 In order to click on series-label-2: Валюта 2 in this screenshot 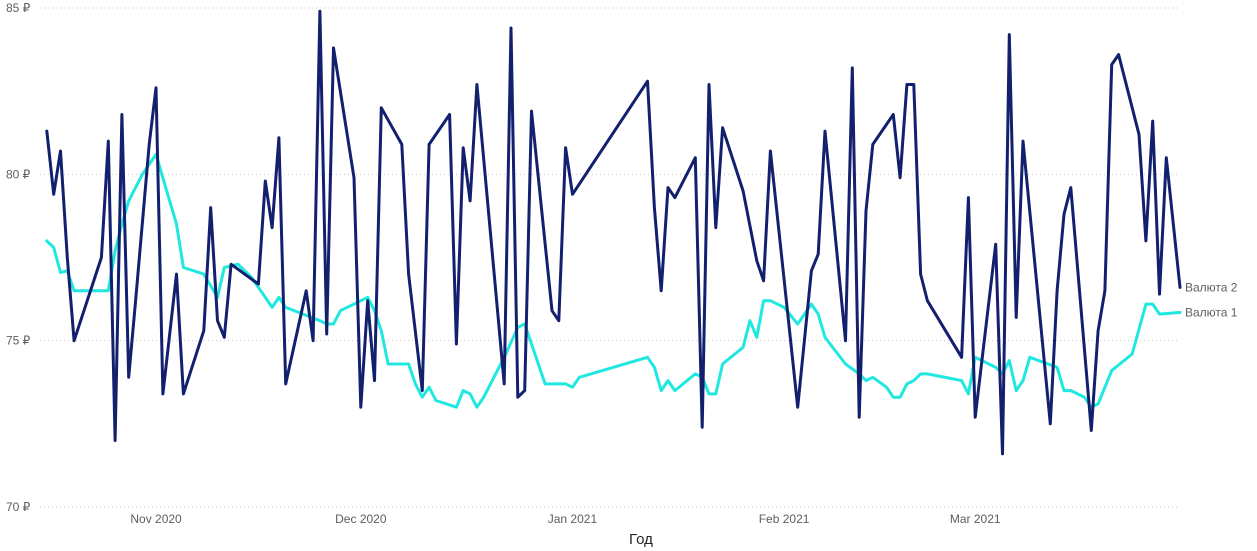, I will do `click(1211, 287)`.